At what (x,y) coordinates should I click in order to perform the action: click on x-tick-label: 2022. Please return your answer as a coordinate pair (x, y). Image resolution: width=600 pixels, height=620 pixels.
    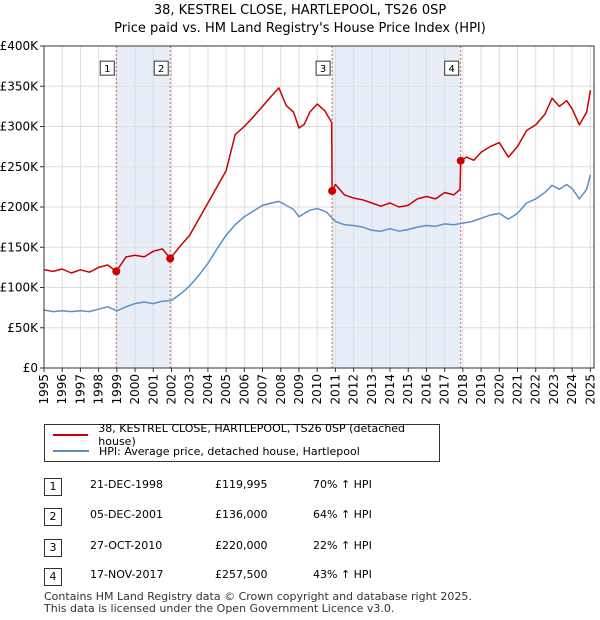
    Looking at the image, I should click on (536, 389).